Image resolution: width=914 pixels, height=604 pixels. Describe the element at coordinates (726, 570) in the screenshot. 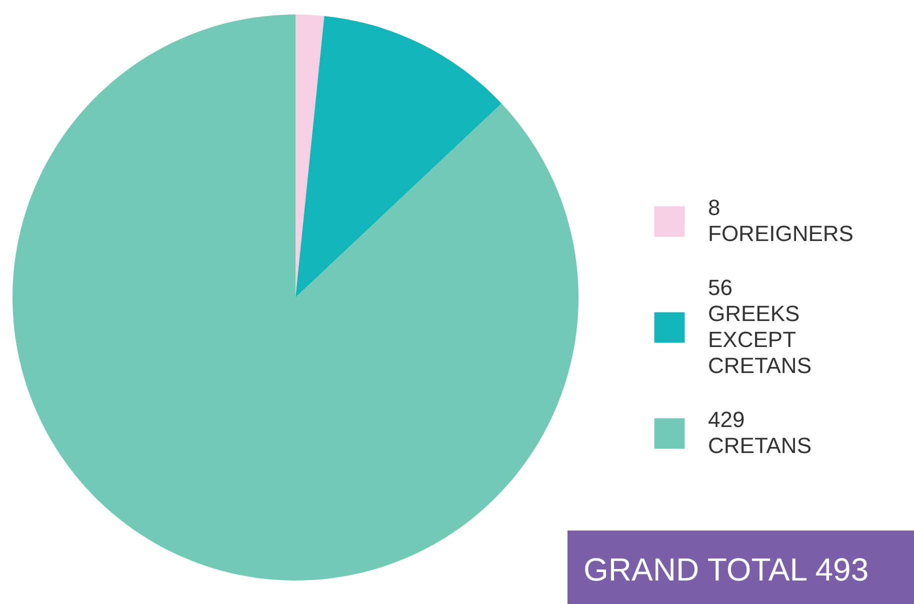

I see `text: GRAND TOTAL 493` at that location.